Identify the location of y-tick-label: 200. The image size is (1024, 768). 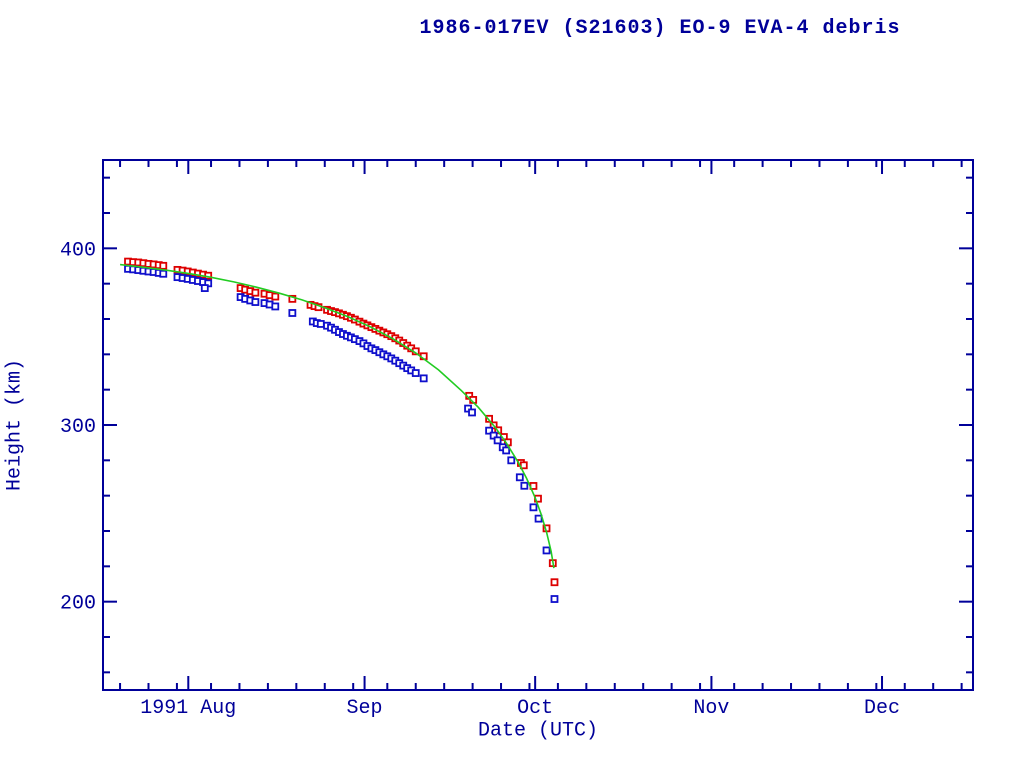
(78, 604).